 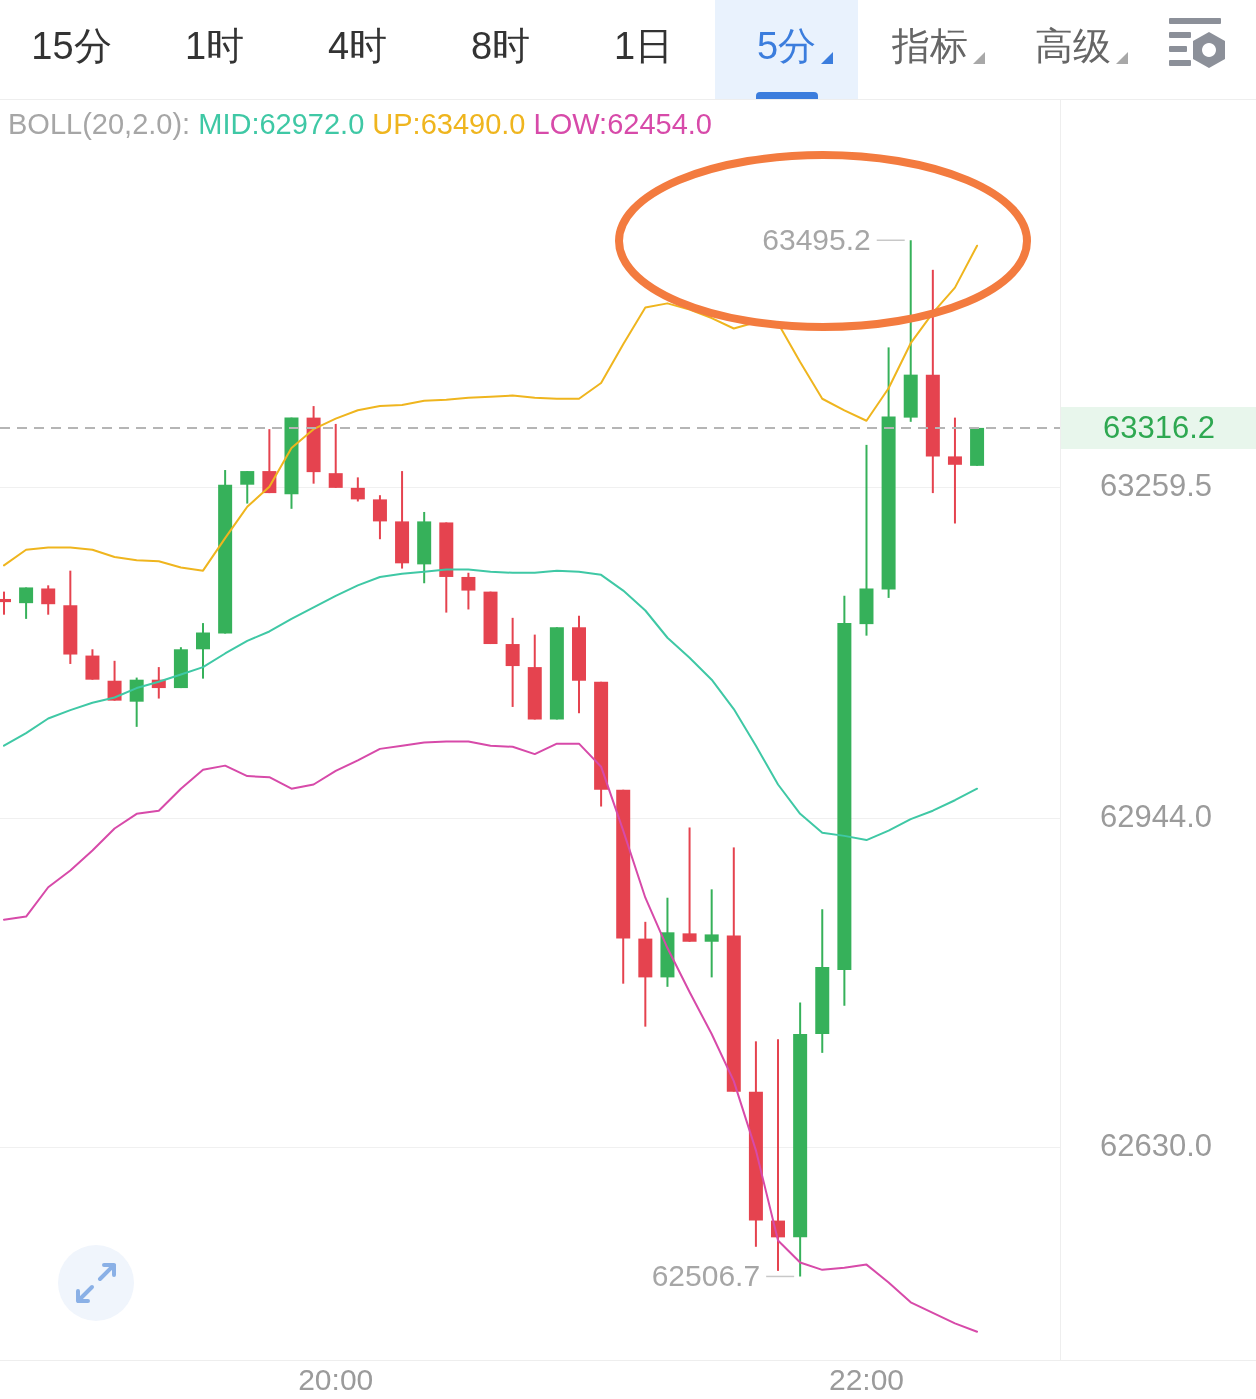 What do you see at coordinates (449, 124) in the screenshot?
I see `text: UP:63490.0` at bounding box center [449, 124].